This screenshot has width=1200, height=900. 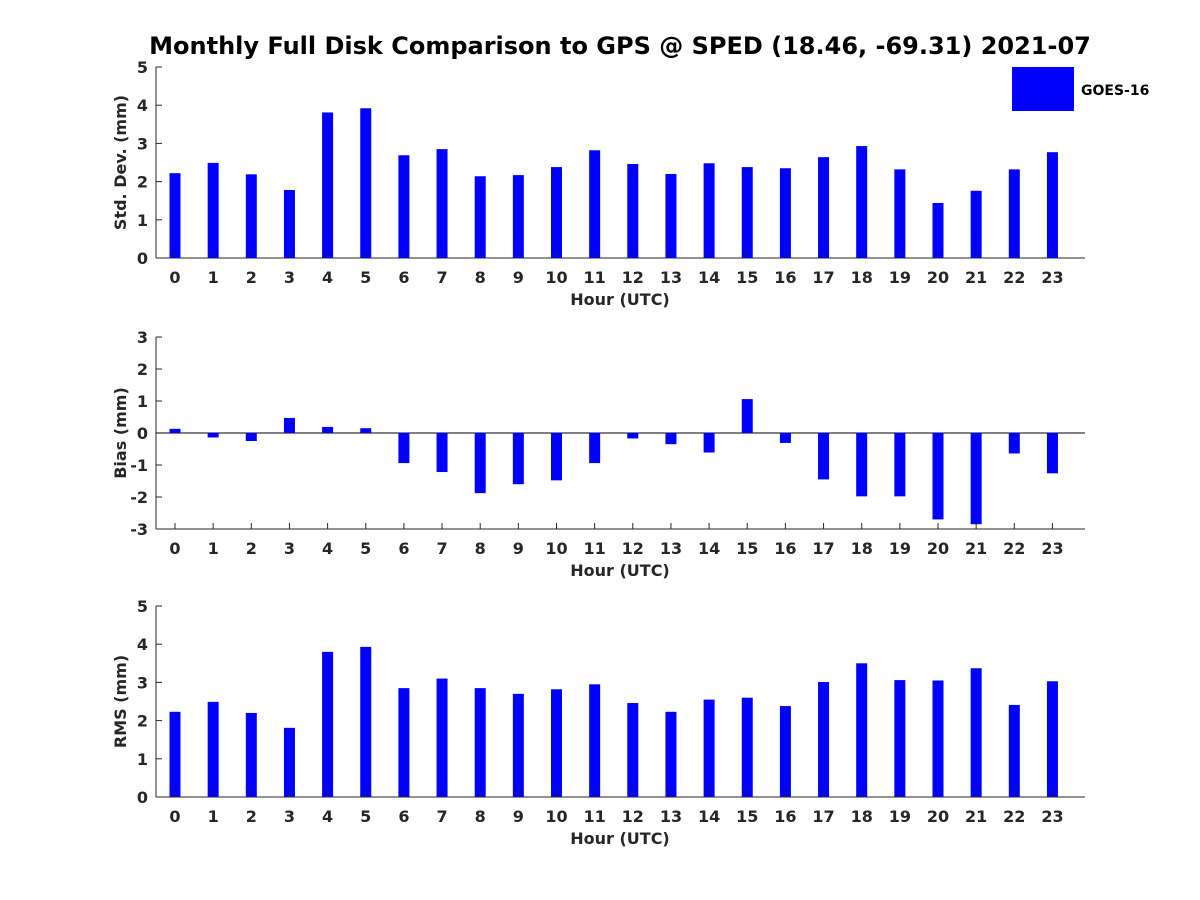 What do you see at coordinates (142, 67) in the screenshot?
I see `y-tick-label: 5` at bounding box center [142, 67].